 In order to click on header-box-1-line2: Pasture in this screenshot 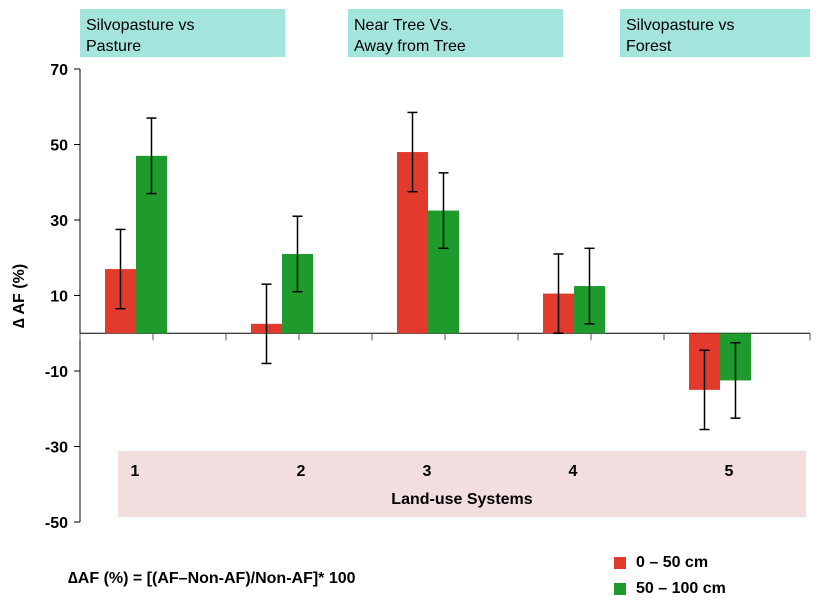, I will do `click(114, 46)`.